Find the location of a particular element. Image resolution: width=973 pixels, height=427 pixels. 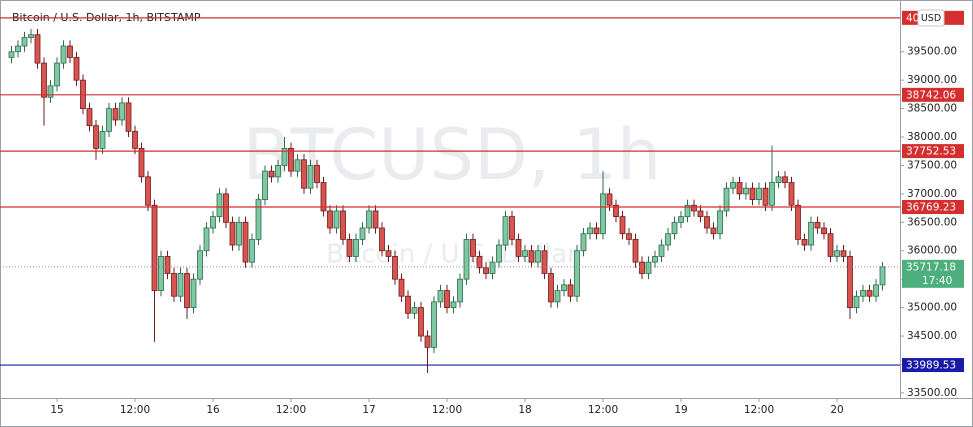

level-label: 36769.23 is located at coordinates (931, 208).